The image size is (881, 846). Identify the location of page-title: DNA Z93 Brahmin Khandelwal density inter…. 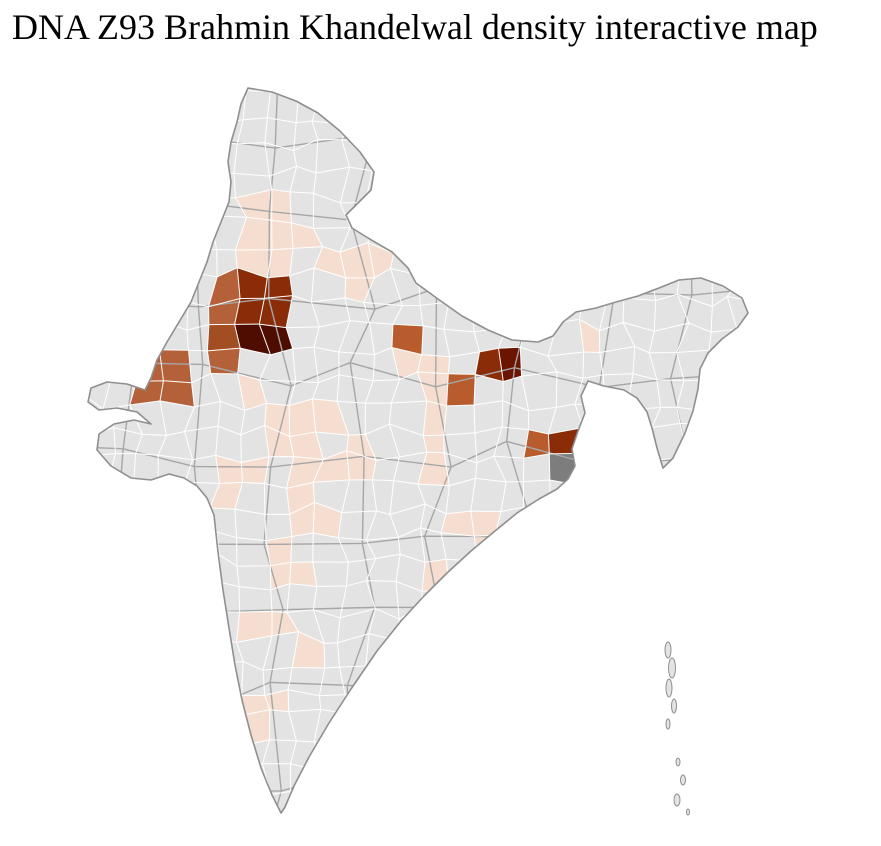
(415, 27).